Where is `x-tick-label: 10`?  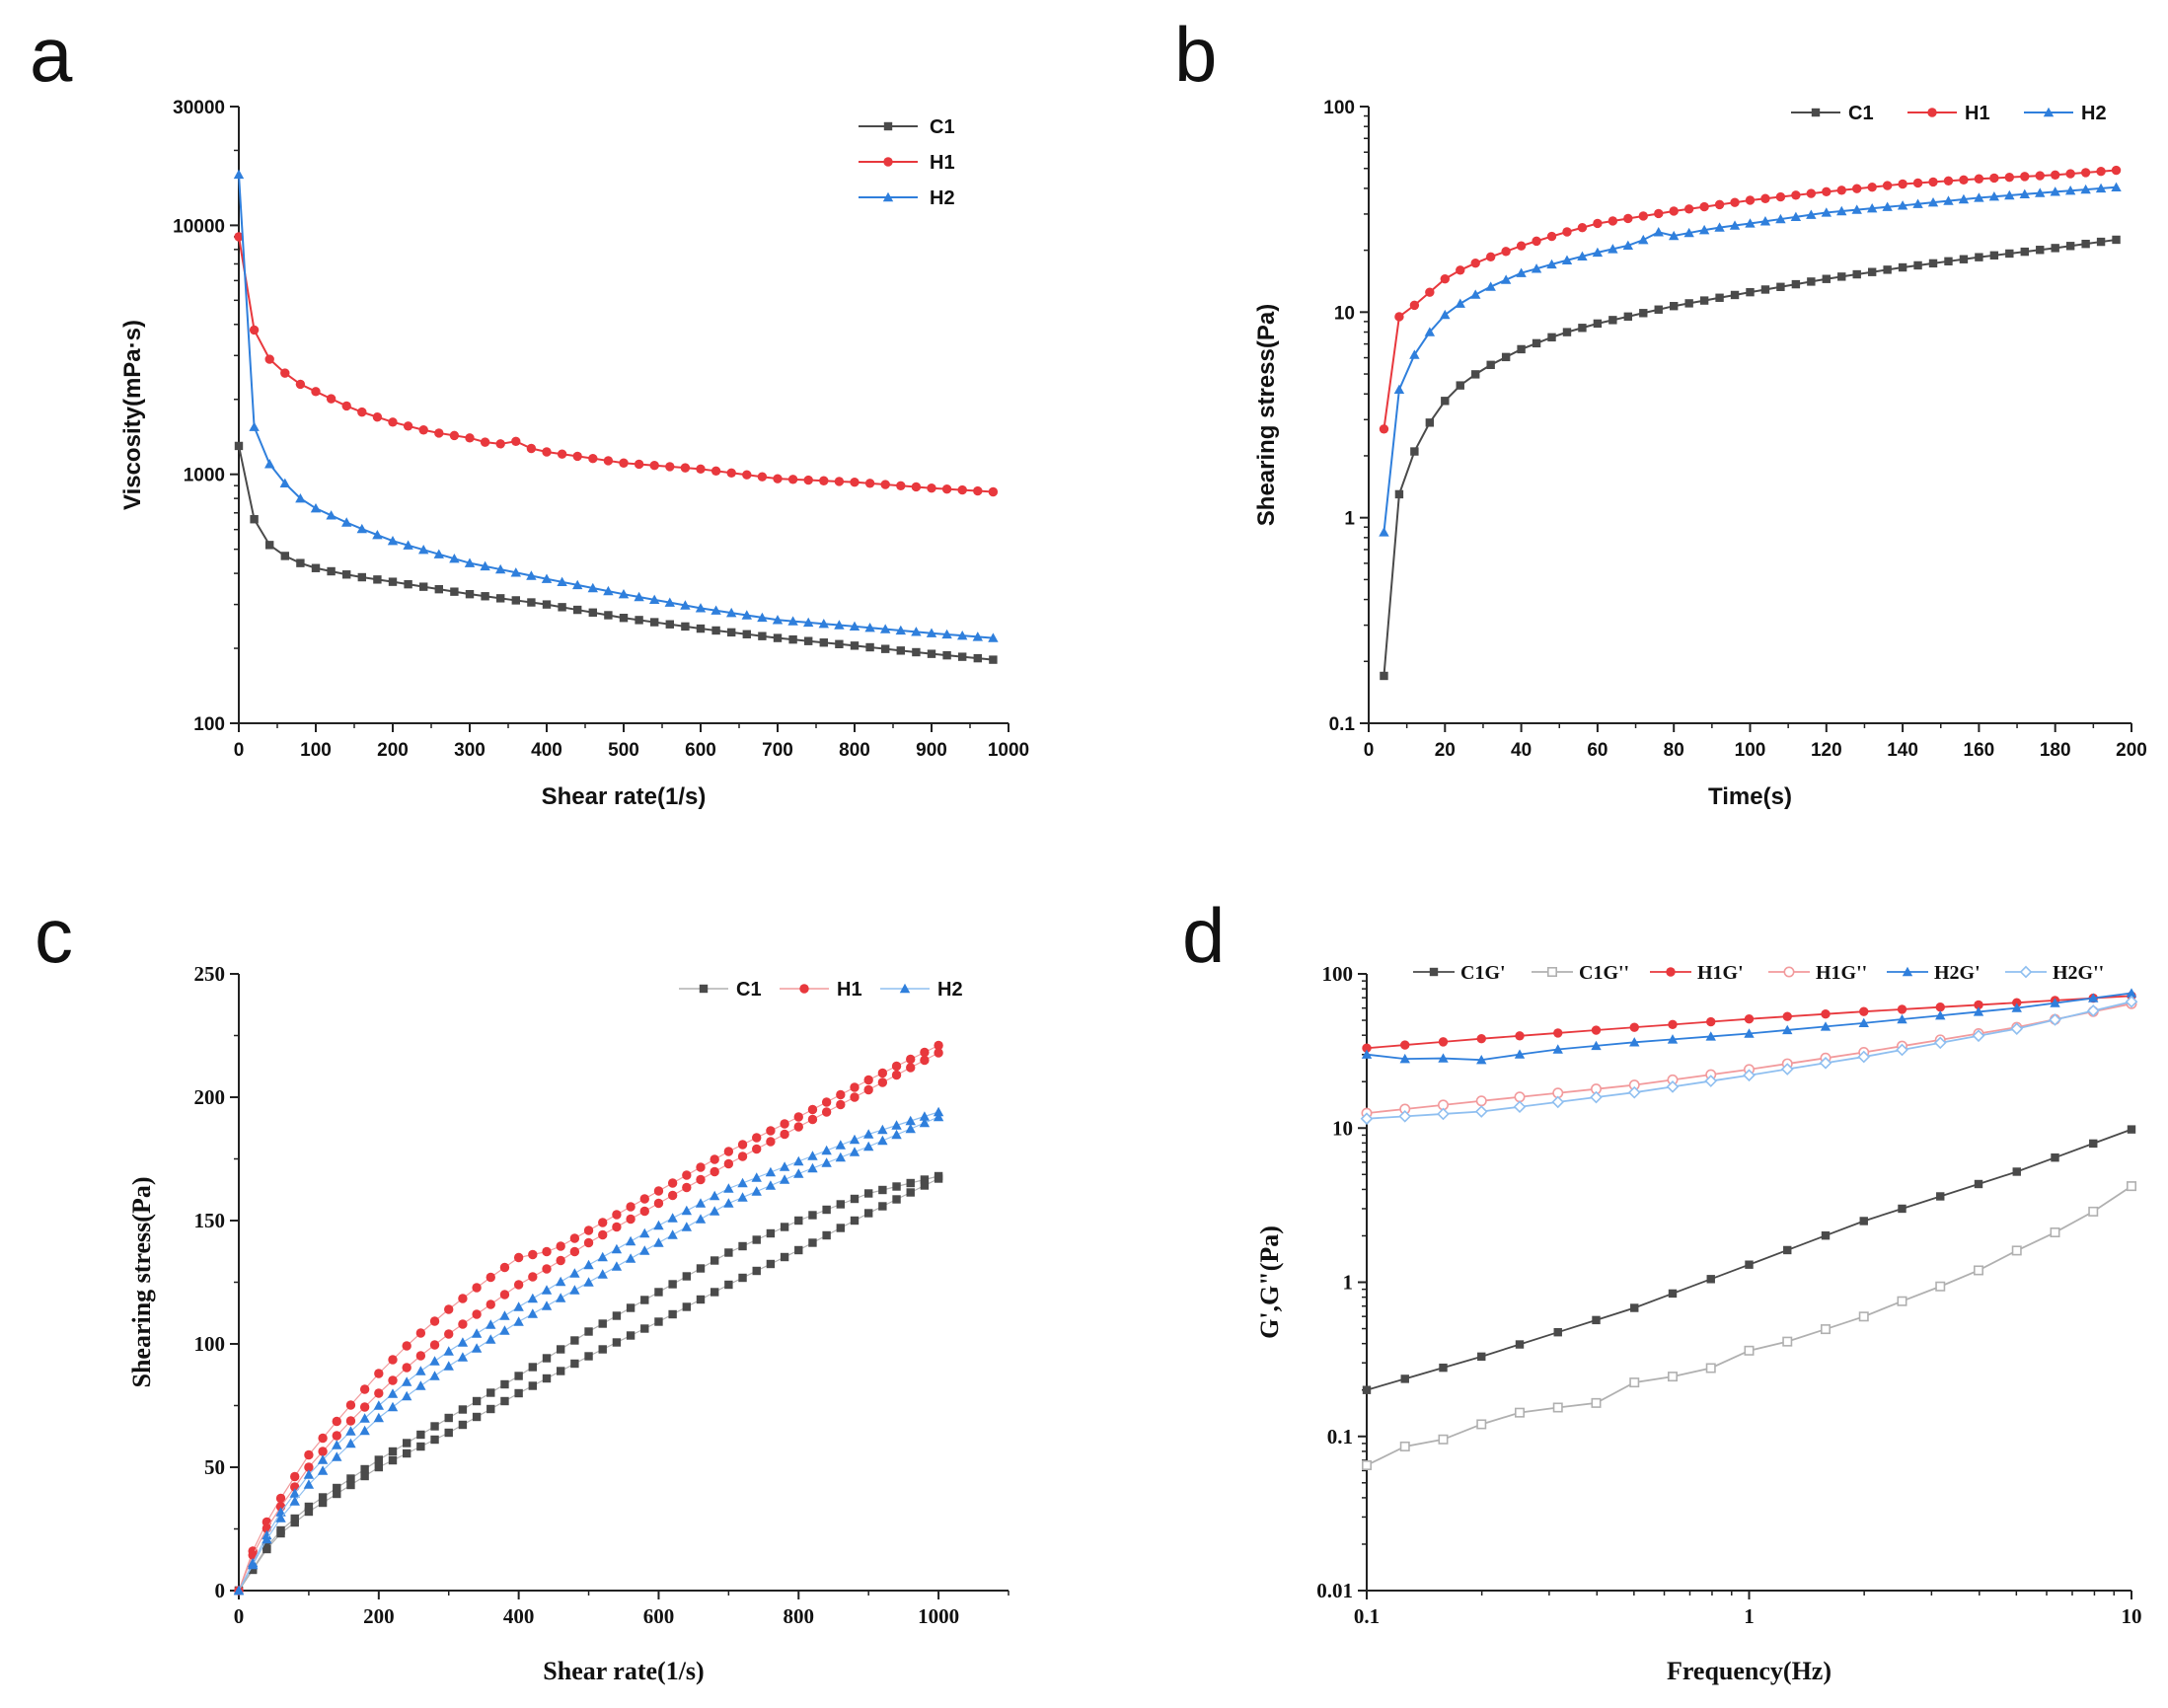
x-tick-label: 10 is located at coordinates (2132, 1616).